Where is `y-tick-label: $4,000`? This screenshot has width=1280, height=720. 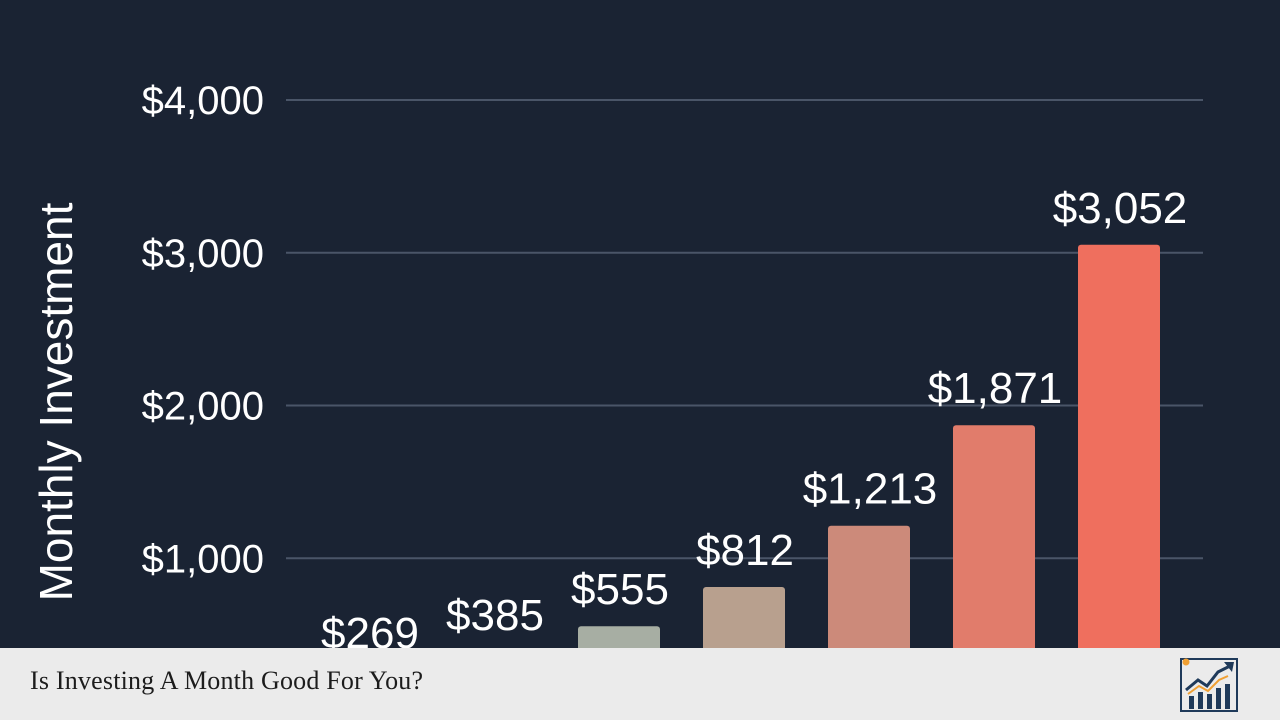 y-tick-label: $4,000 is located at coordinates (203, 101).